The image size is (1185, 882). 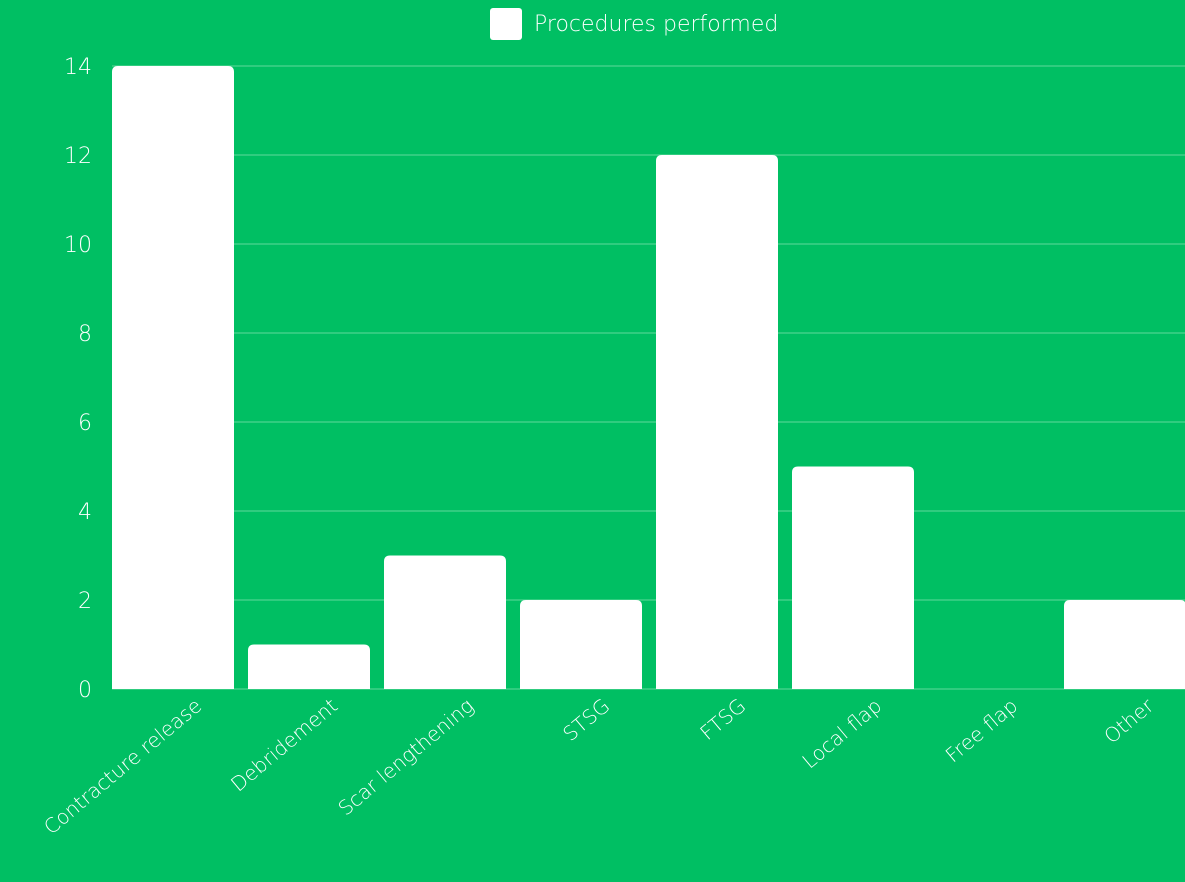 I want to click on y-tick-label: 4, so click(x=85, y=512).